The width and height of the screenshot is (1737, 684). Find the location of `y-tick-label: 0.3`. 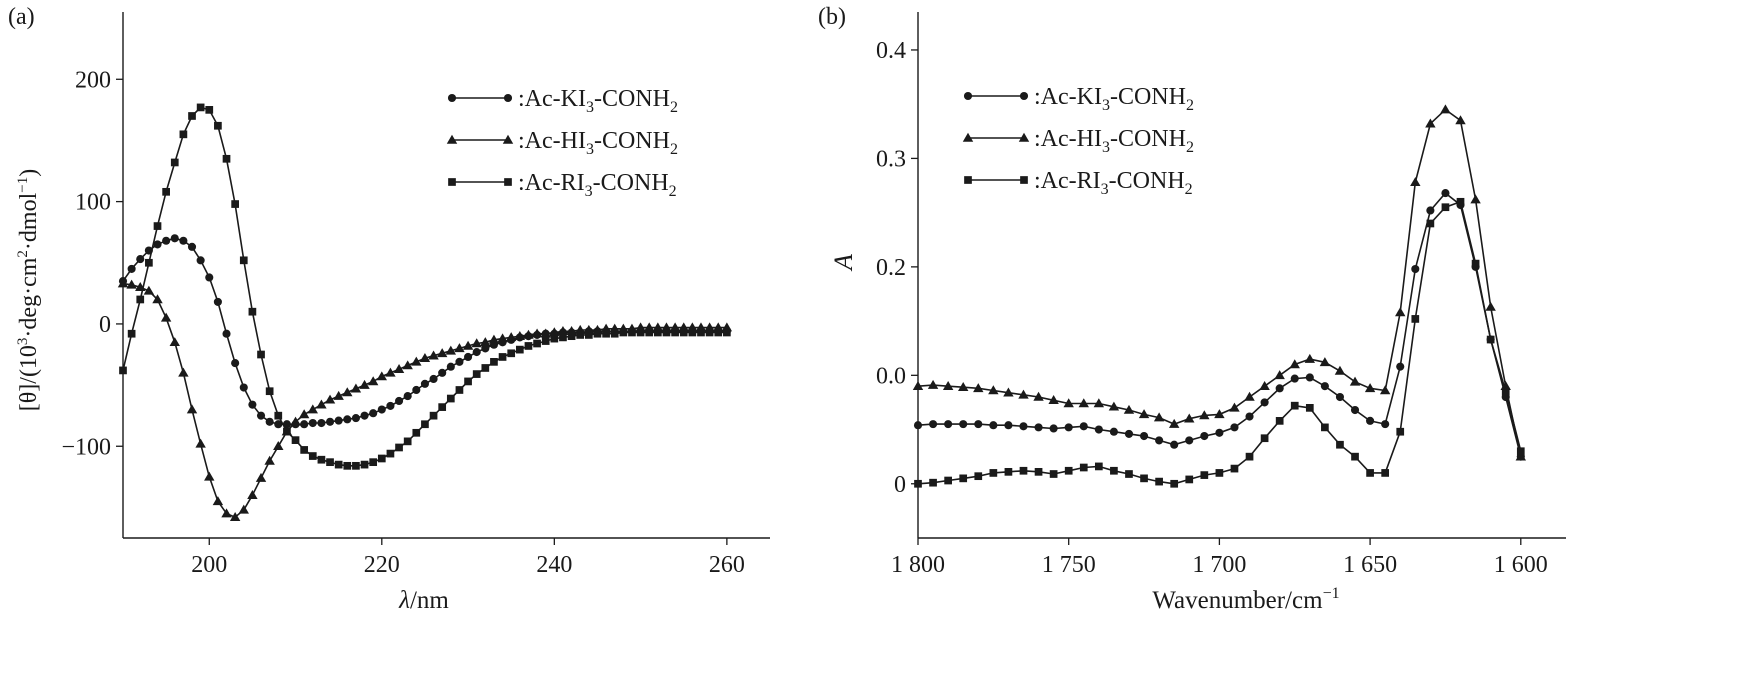

y-tick-label: 0.3 is located at coordinates (891, 159).